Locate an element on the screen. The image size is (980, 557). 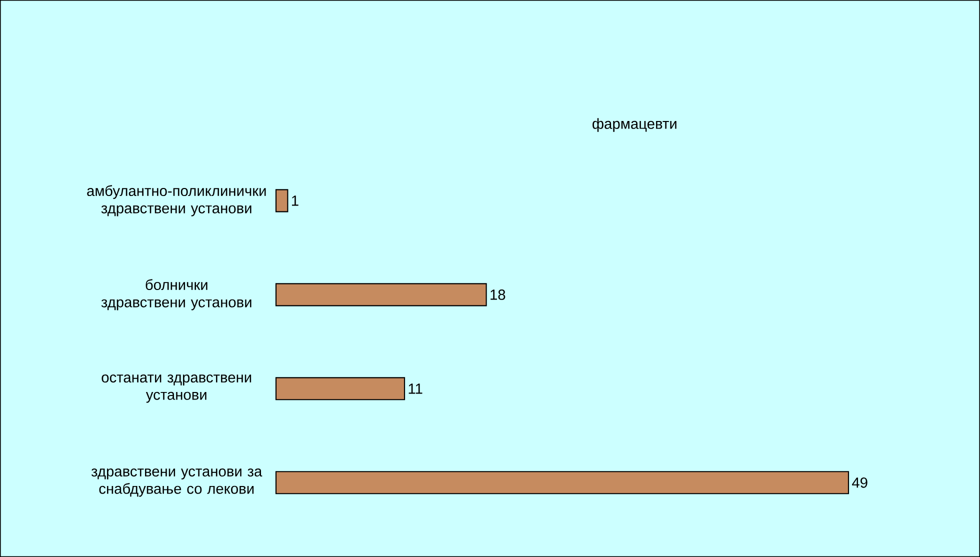
data-label: 49 is located at coordinates (860, 482).